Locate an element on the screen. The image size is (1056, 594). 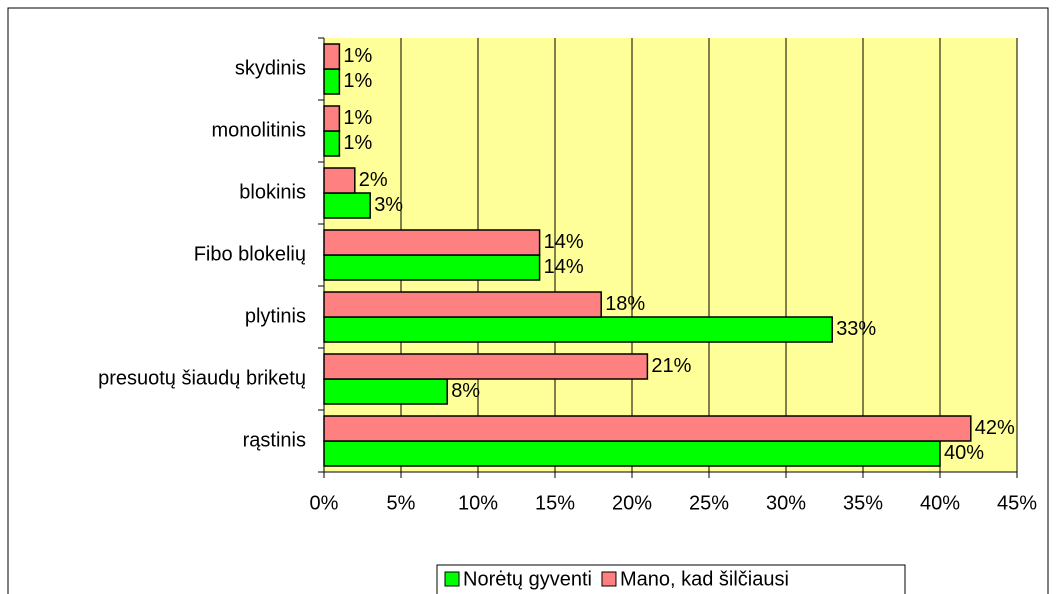
y-tick-label: blokinis is located at coordinates (272, 192).